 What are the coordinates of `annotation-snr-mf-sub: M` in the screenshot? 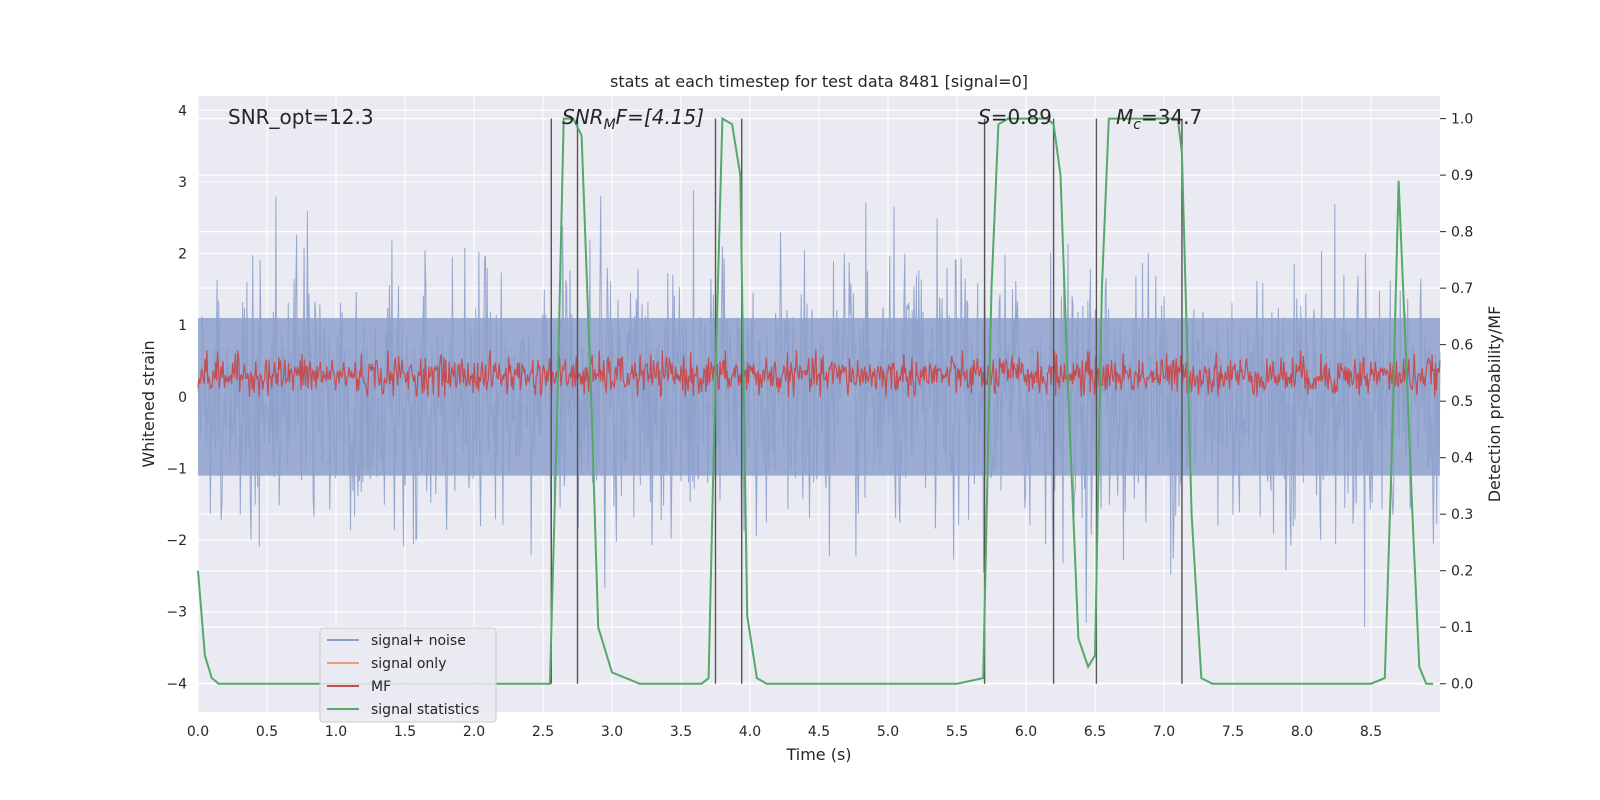 It's located at (610, 125).